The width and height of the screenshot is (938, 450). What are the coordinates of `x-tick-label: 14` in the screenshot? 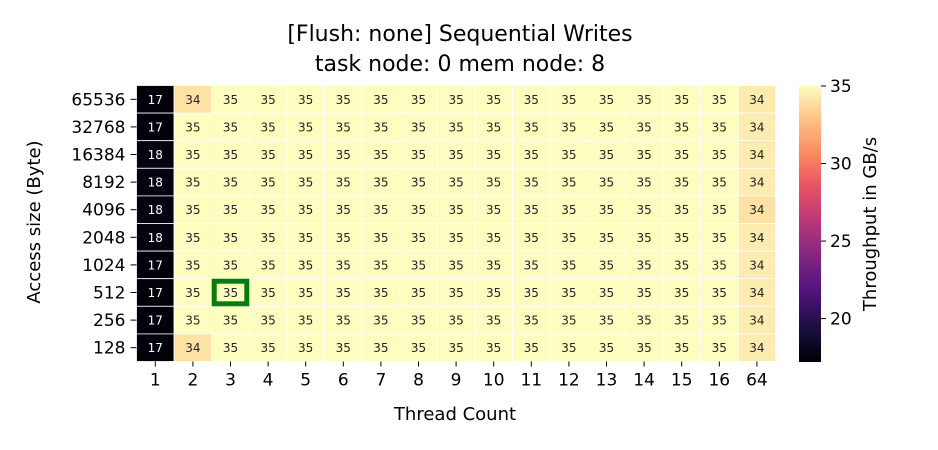 It's located at (644, 381).